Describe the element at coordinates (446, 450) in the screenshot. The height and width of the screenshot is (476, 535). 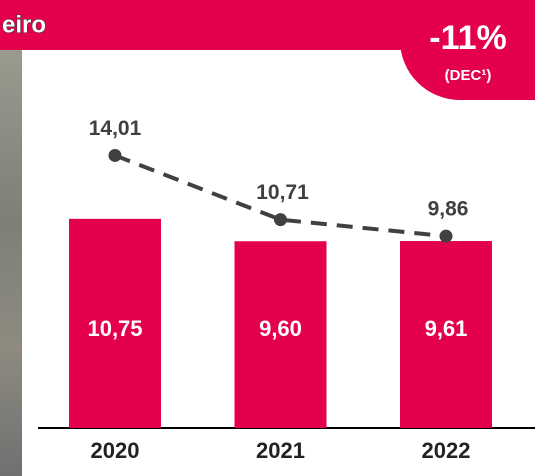
I see `x-tick-label: 2022` at that location.